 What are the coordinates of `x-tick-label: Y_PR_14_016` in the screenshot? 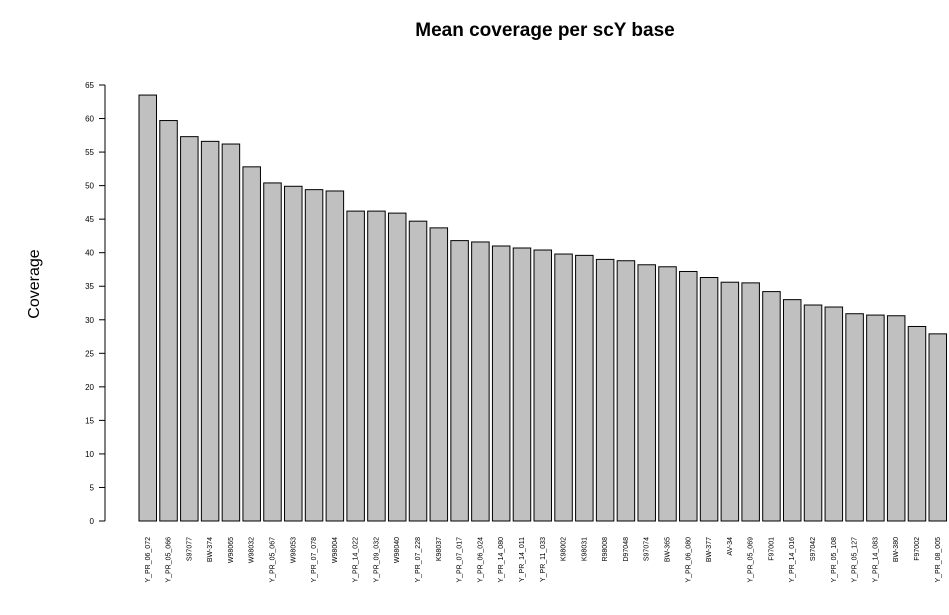 It's located at (792, 560).